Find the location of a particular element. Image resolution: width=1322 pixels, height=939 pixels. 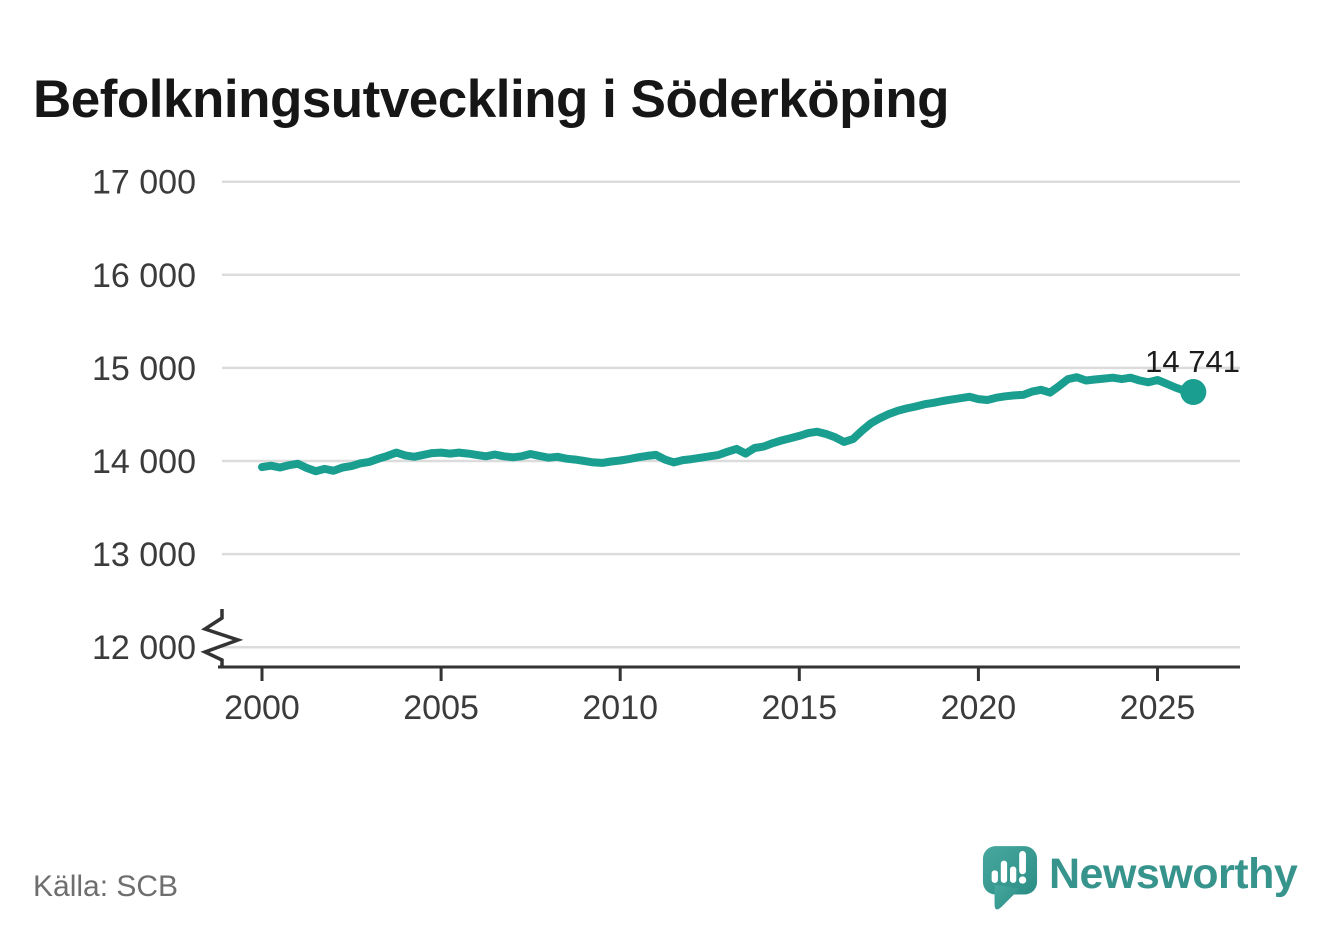

y-axis-label: 13 000 is located at coordinates (144, 555).